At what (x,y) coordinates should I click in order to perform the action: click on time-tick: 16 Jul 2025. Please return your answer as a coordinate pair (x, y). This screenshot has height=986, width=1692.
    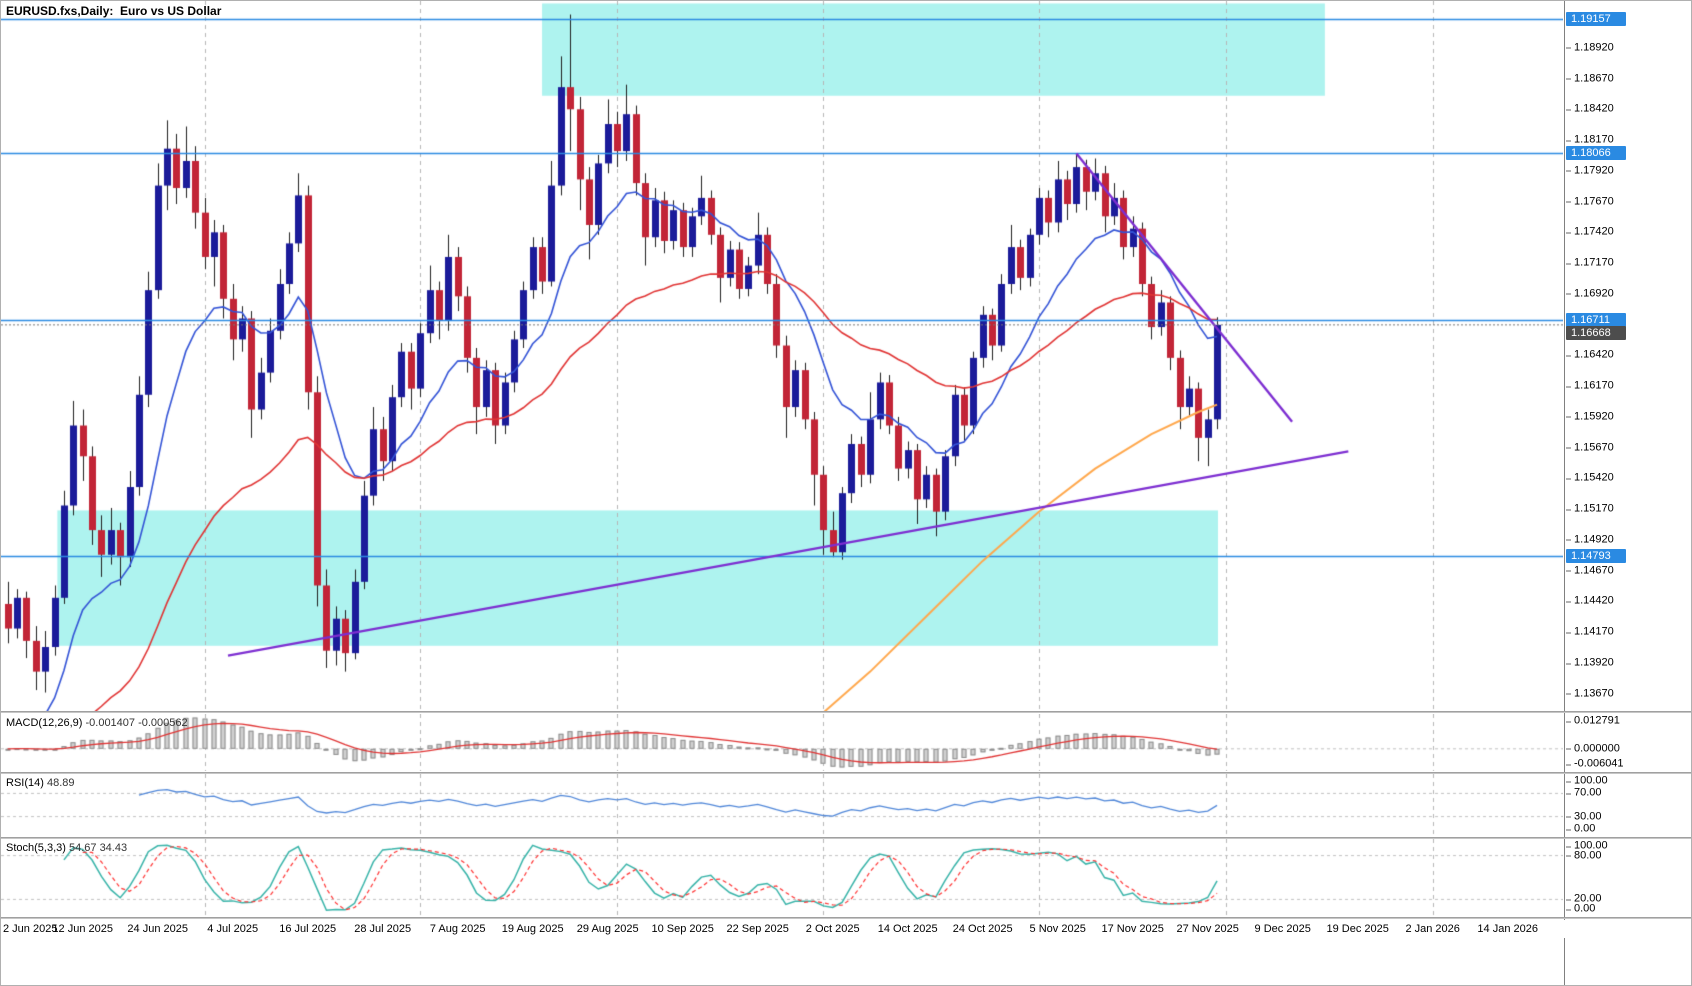
    Looking at the image, I should click on (308, 929).